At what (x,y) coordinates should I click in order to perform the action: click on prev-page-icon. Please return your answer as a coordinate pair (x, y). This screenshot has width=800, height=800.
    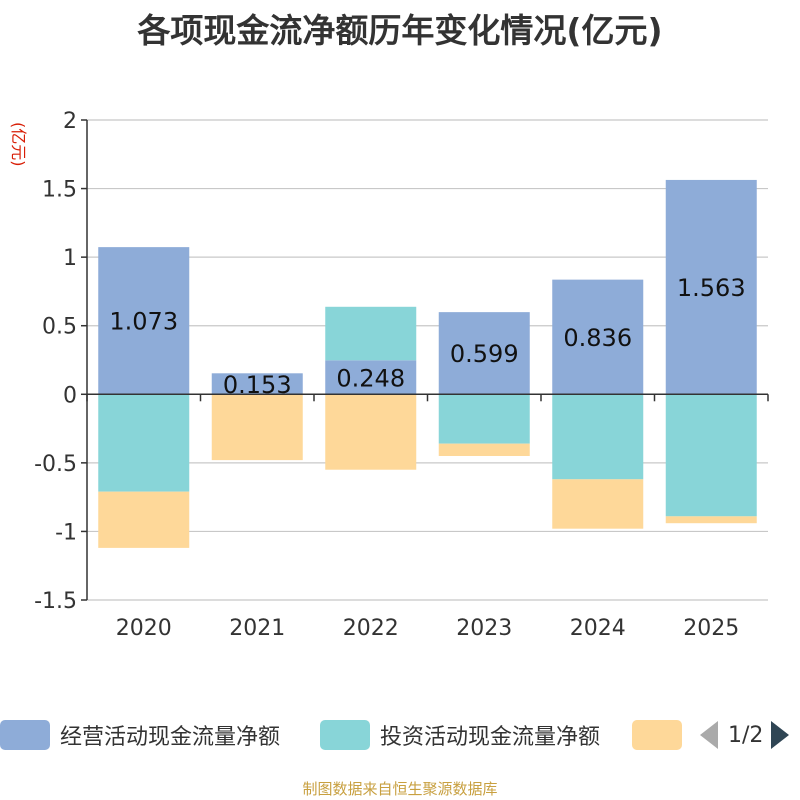
    Looking at the image, I should click on (709, 735).